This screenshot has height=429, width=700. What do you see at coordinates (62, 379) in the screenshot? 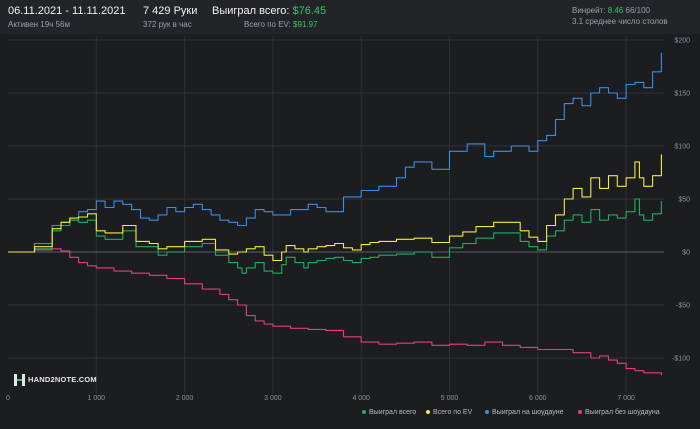
I see `hand2note-logo-text: HAND2NOTE.COM` at bounding box center [62, 379].